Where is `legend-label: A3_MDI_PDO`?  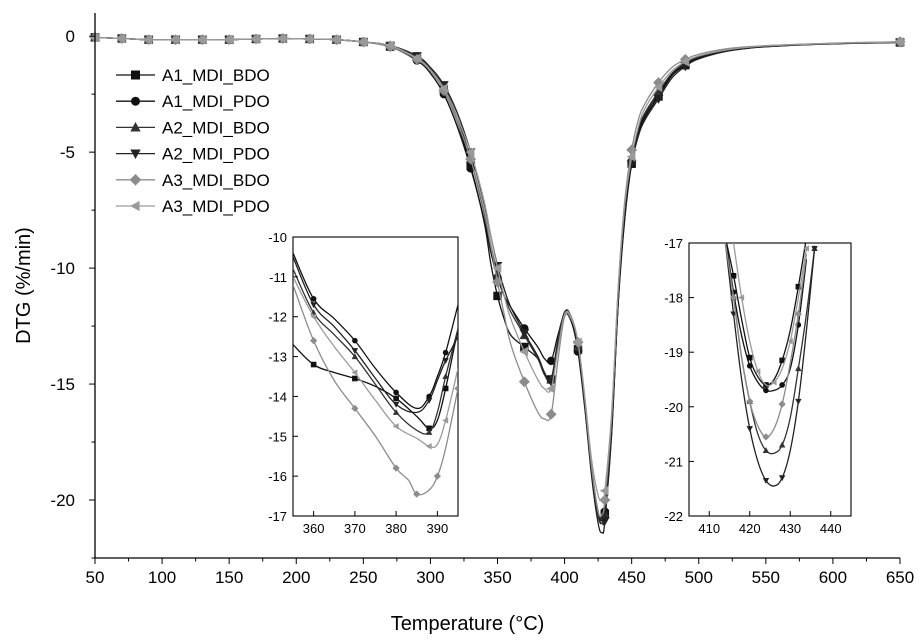 legend-label: A3_MDI_PDO is located at coordinates (216, 206).